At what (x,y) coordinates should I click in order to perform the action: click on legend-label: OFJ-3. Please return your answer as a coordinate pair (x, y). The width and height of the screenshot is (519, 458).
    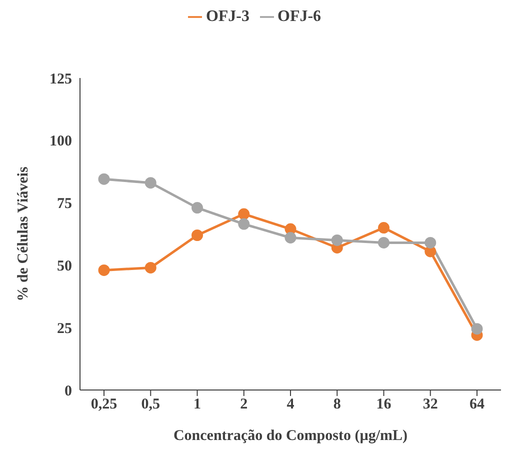
    Looking at the image, I should click on (228, 16).